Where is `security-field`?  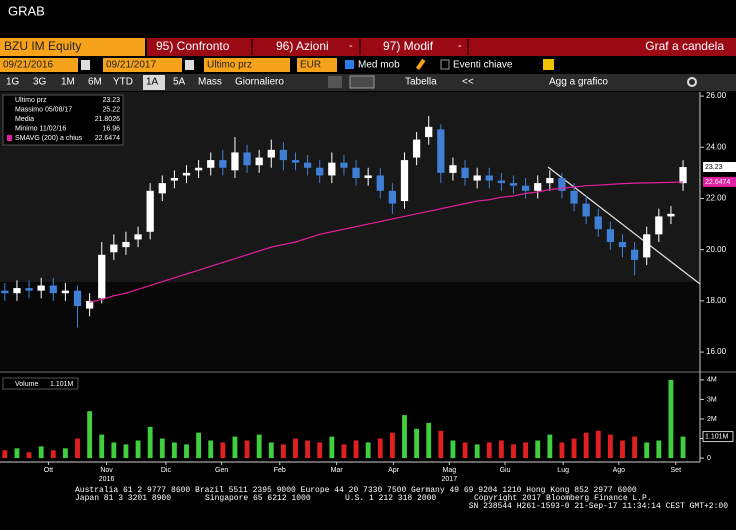
security-field is located at coordinates (72, 47).